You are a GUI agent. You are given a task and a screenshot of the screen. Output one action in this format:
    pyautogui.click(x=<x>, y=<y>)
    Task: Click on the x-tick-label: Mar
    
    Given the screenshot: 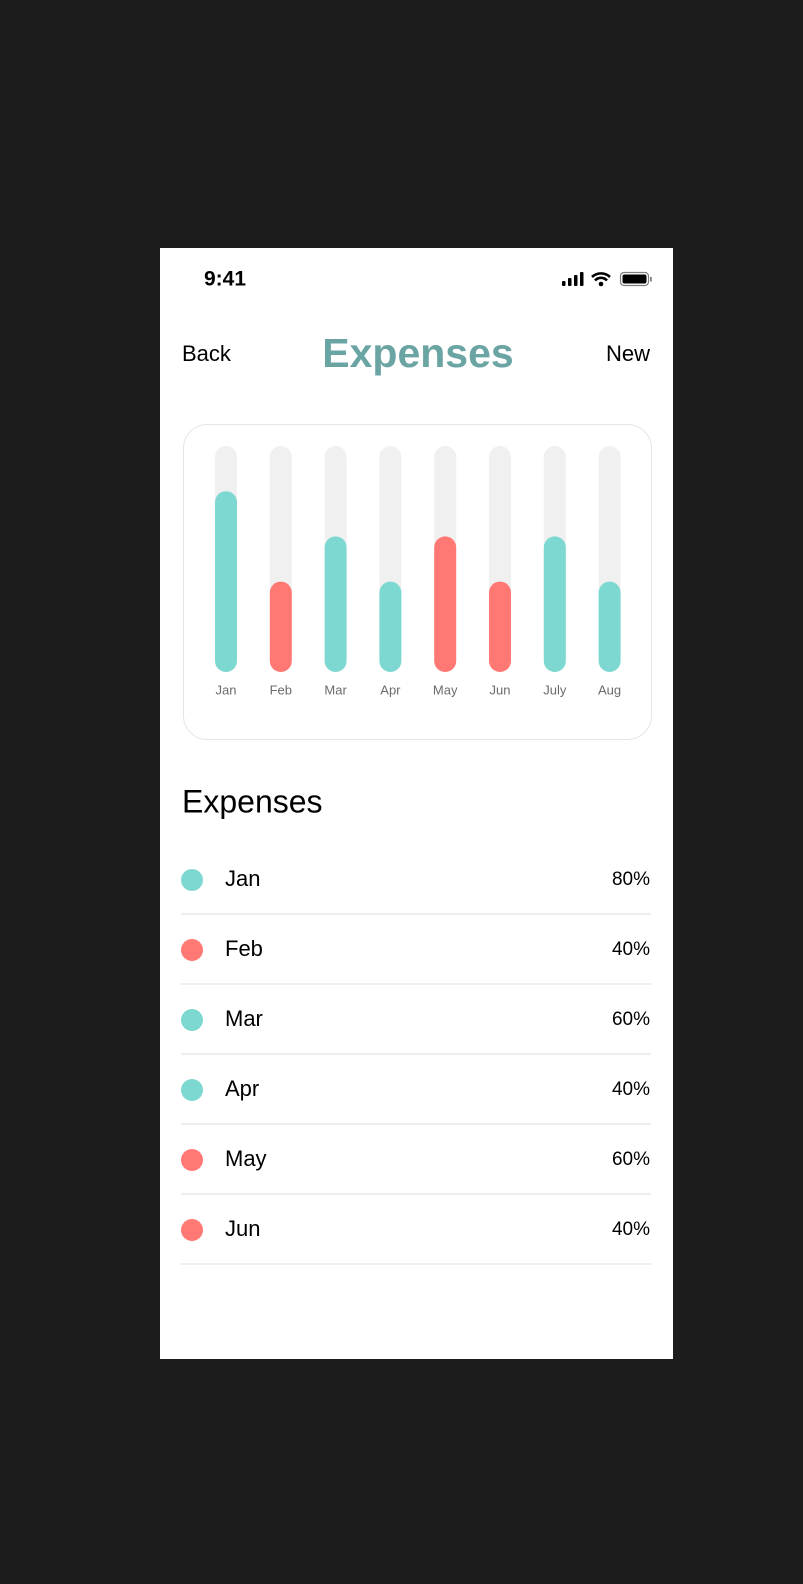 What is the action you would take?
    pyautogui.click(x=335, y=689)
    